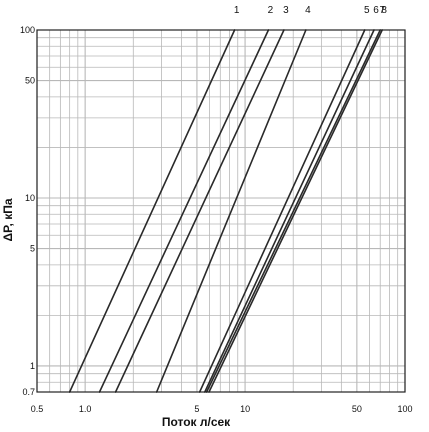 The width and height of the screenshot is (429, 432). I want to click on x-tick-label: 5, so click(196, 409).